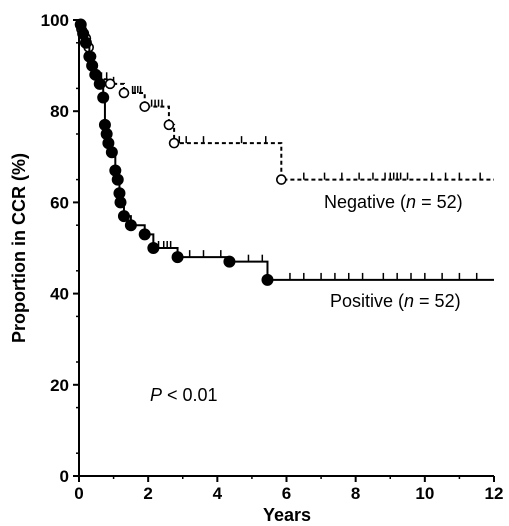 The image size is (509, 526). I want to click on negative-label-n: n, so click(411, 202).